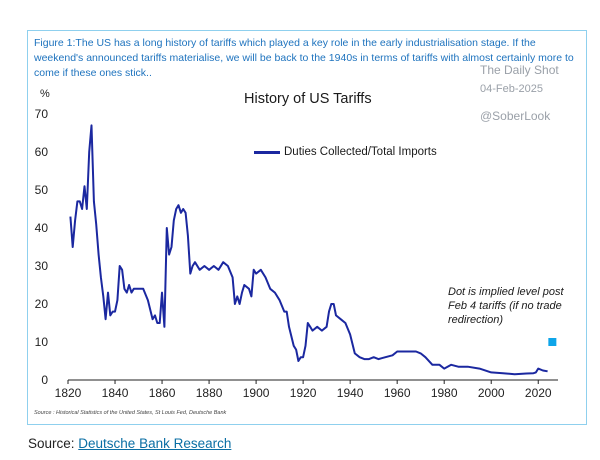 This screenshot has width=600, height=460. I want to click on x-tick-label: 1820, so click(68, 393).